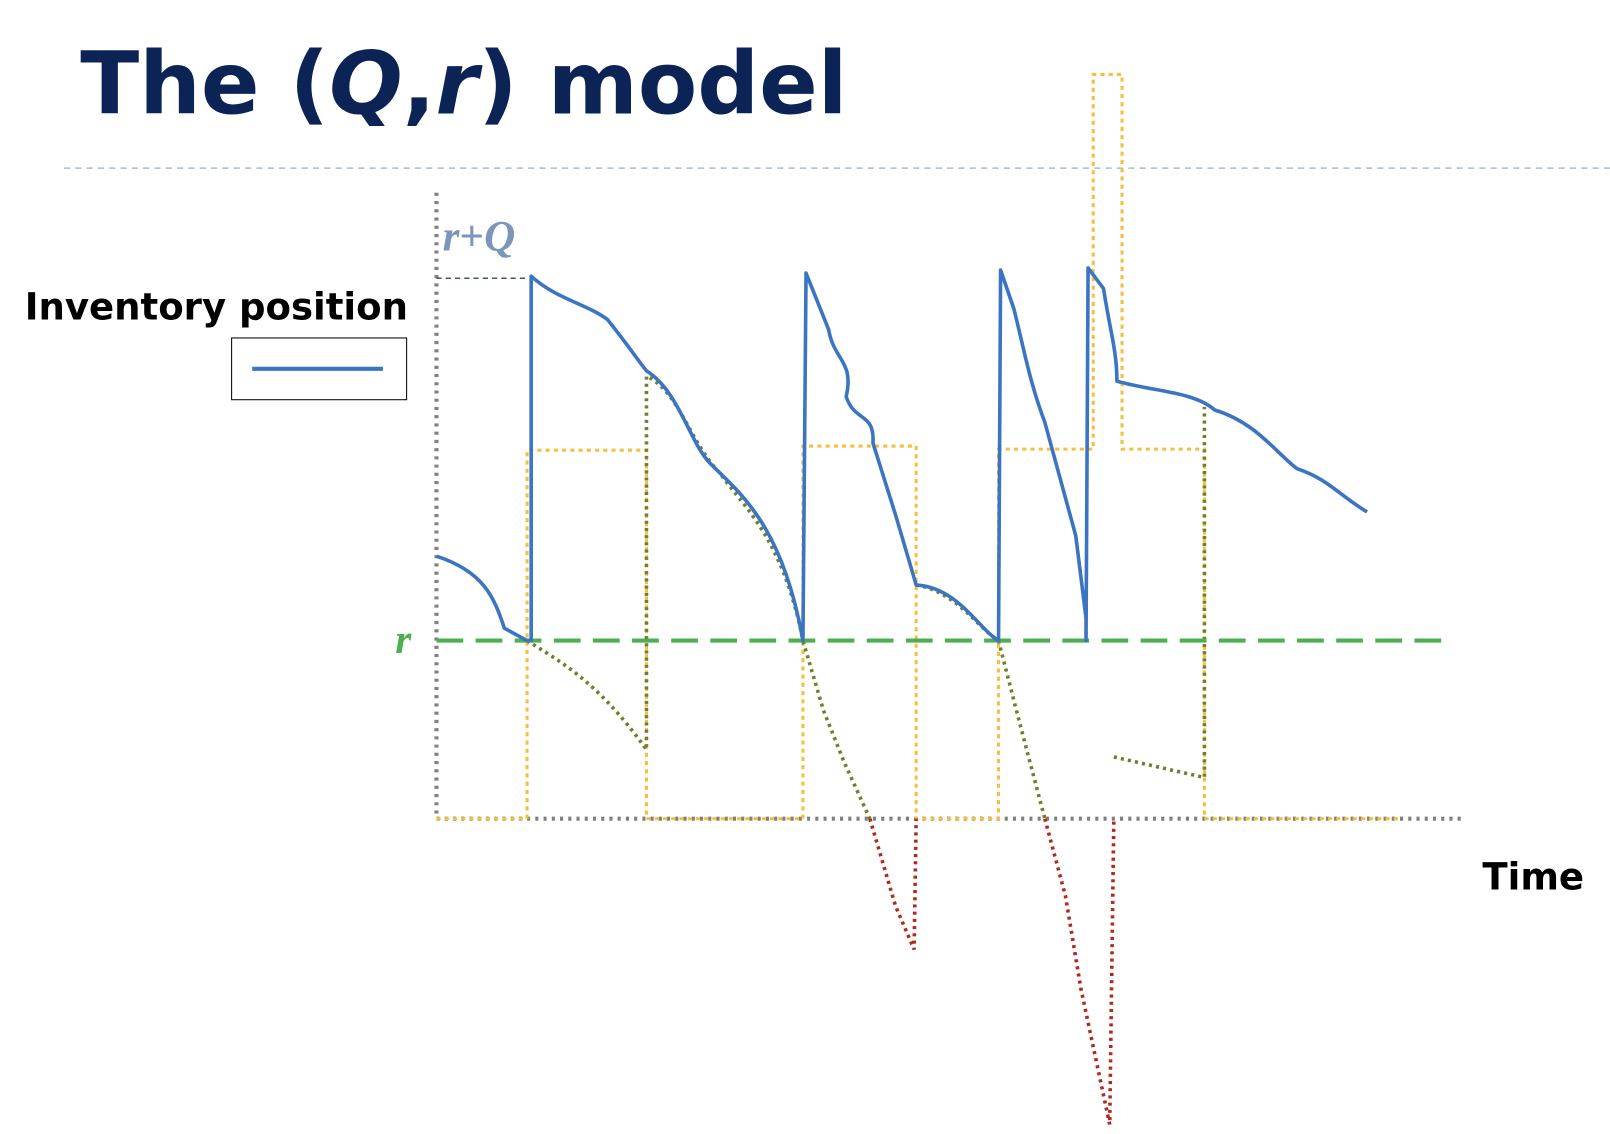 This screenshot has height=1134, width=1610. Describe the element at coordinates (366, 85) in the screenshot. I see `title-q: Q` at that location.